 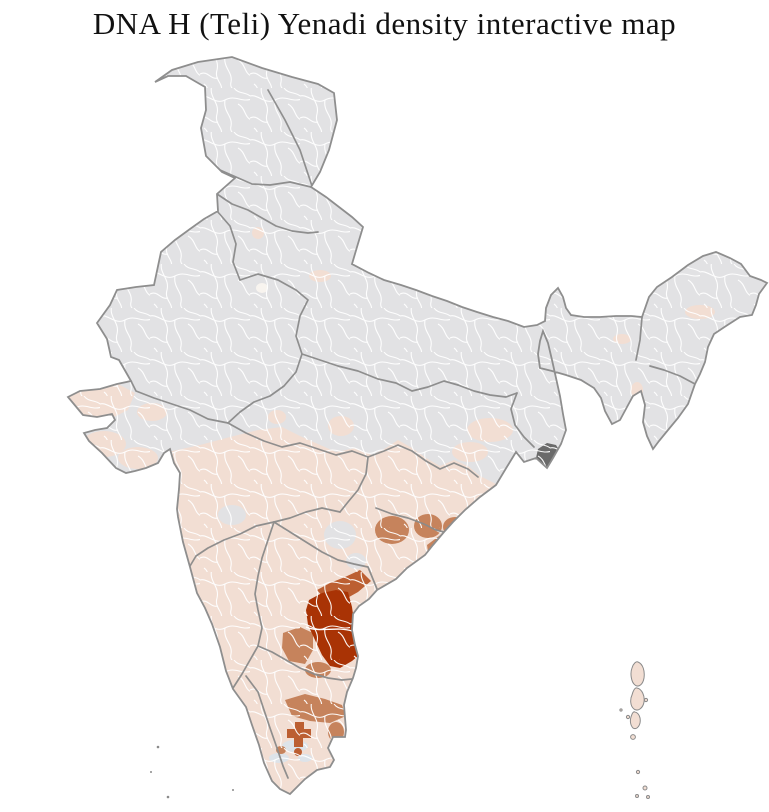 What do you see at coordinates (192, 772) in the screenshot?
I see `lakshadweep-islands` at bounding box center [192, 772].